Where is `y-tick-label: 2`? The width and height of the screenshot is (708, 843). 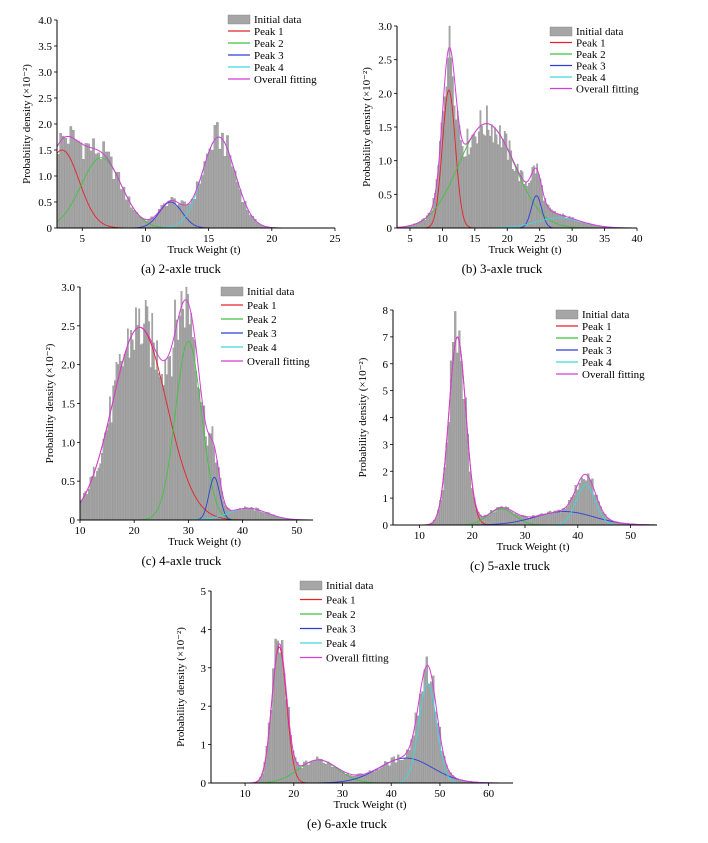
y-tick-label: 2 is located at coordinates (386, 472).